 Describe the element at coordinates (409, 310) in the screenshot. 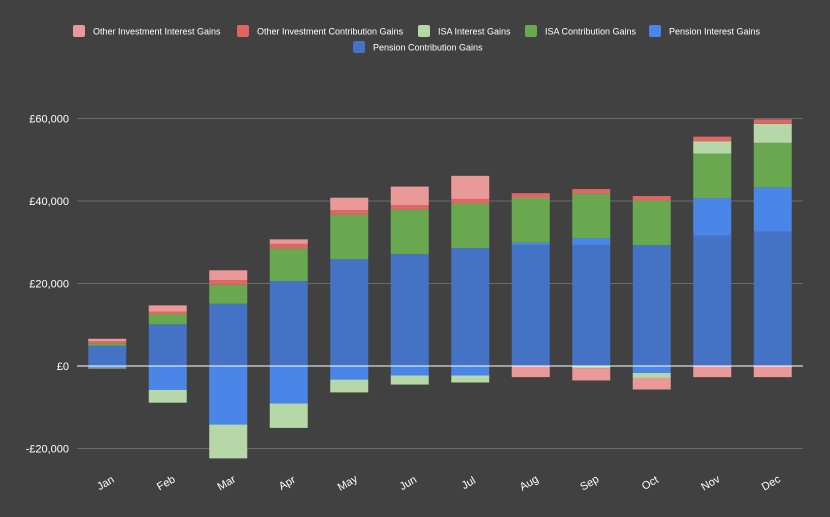

I see `bar-pension-contribution-gains-jun` at that location.